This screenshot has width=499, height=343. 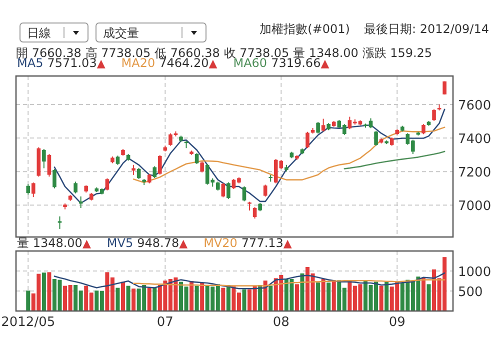 What do you see at coordinates (470, 292) in the screenshot?
I see `y-tick-label: 500` at bounding box center [470, 292].